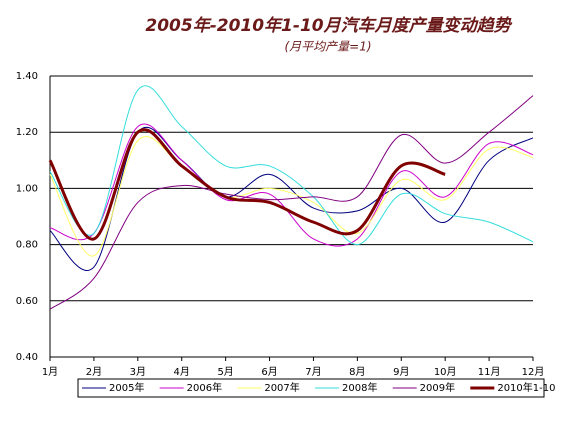 The image size is (582, 426). Describe the element at coordinates (138, 372) in the screenshot. I see `x-tick-label: 3月` at that location.